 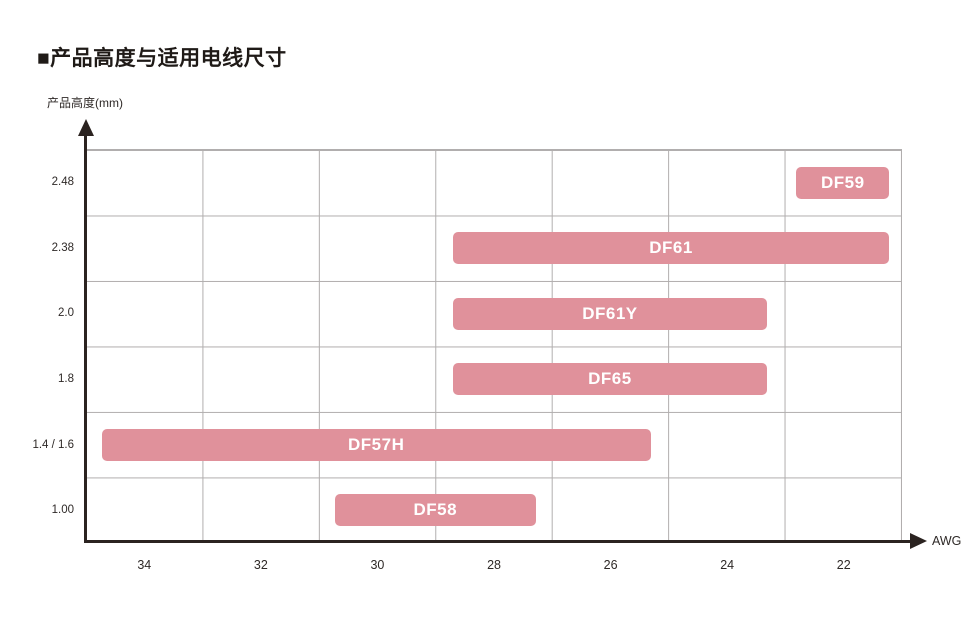 What do you see at coordinates (37, 346) in the screenshot?
I see `y-axis-tick-labels: 2.48 2.38 2.0 1.8 1.4 / 1.6 1.00` at bounding box center [37, 346].